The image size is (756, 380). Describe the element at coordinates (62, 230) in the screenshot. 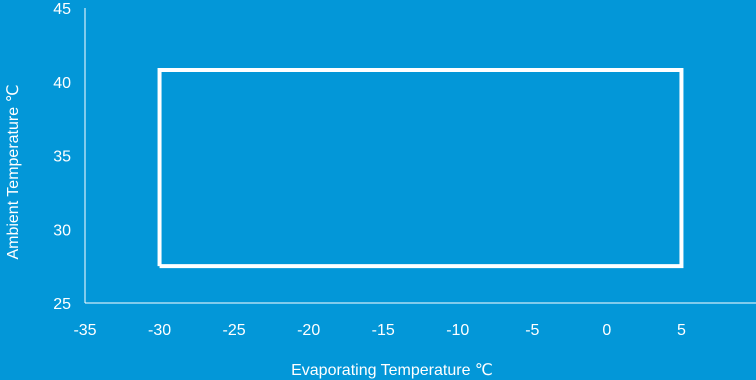

I see `y-tick-label: 30` at that location.